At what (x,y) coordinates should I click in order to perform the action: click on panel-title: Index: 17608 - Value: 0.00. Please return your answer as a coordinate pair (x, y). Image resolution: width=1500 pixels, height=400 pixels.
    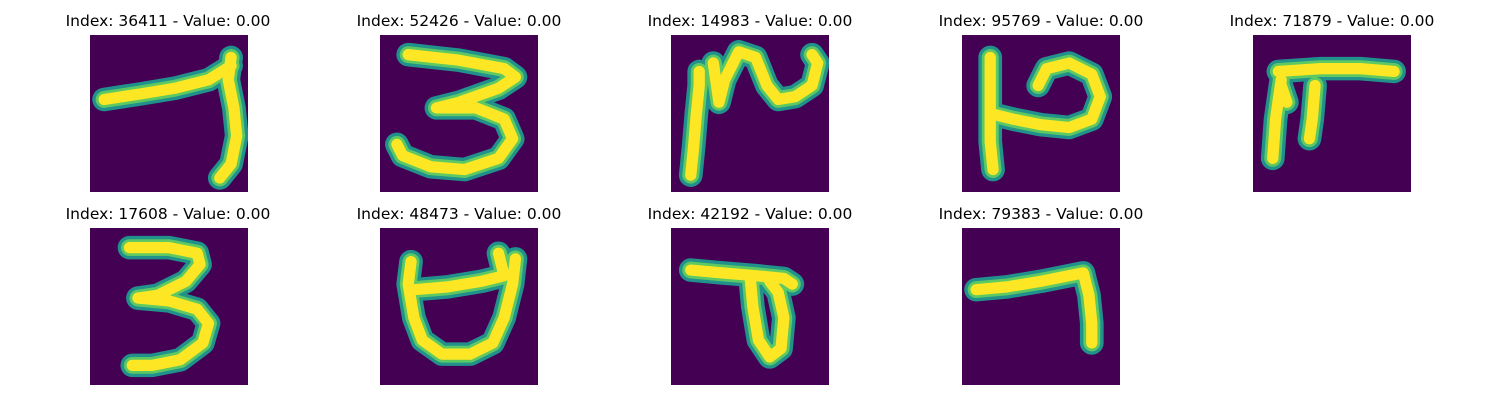
    Looking at the image, I should click on (168, 214).